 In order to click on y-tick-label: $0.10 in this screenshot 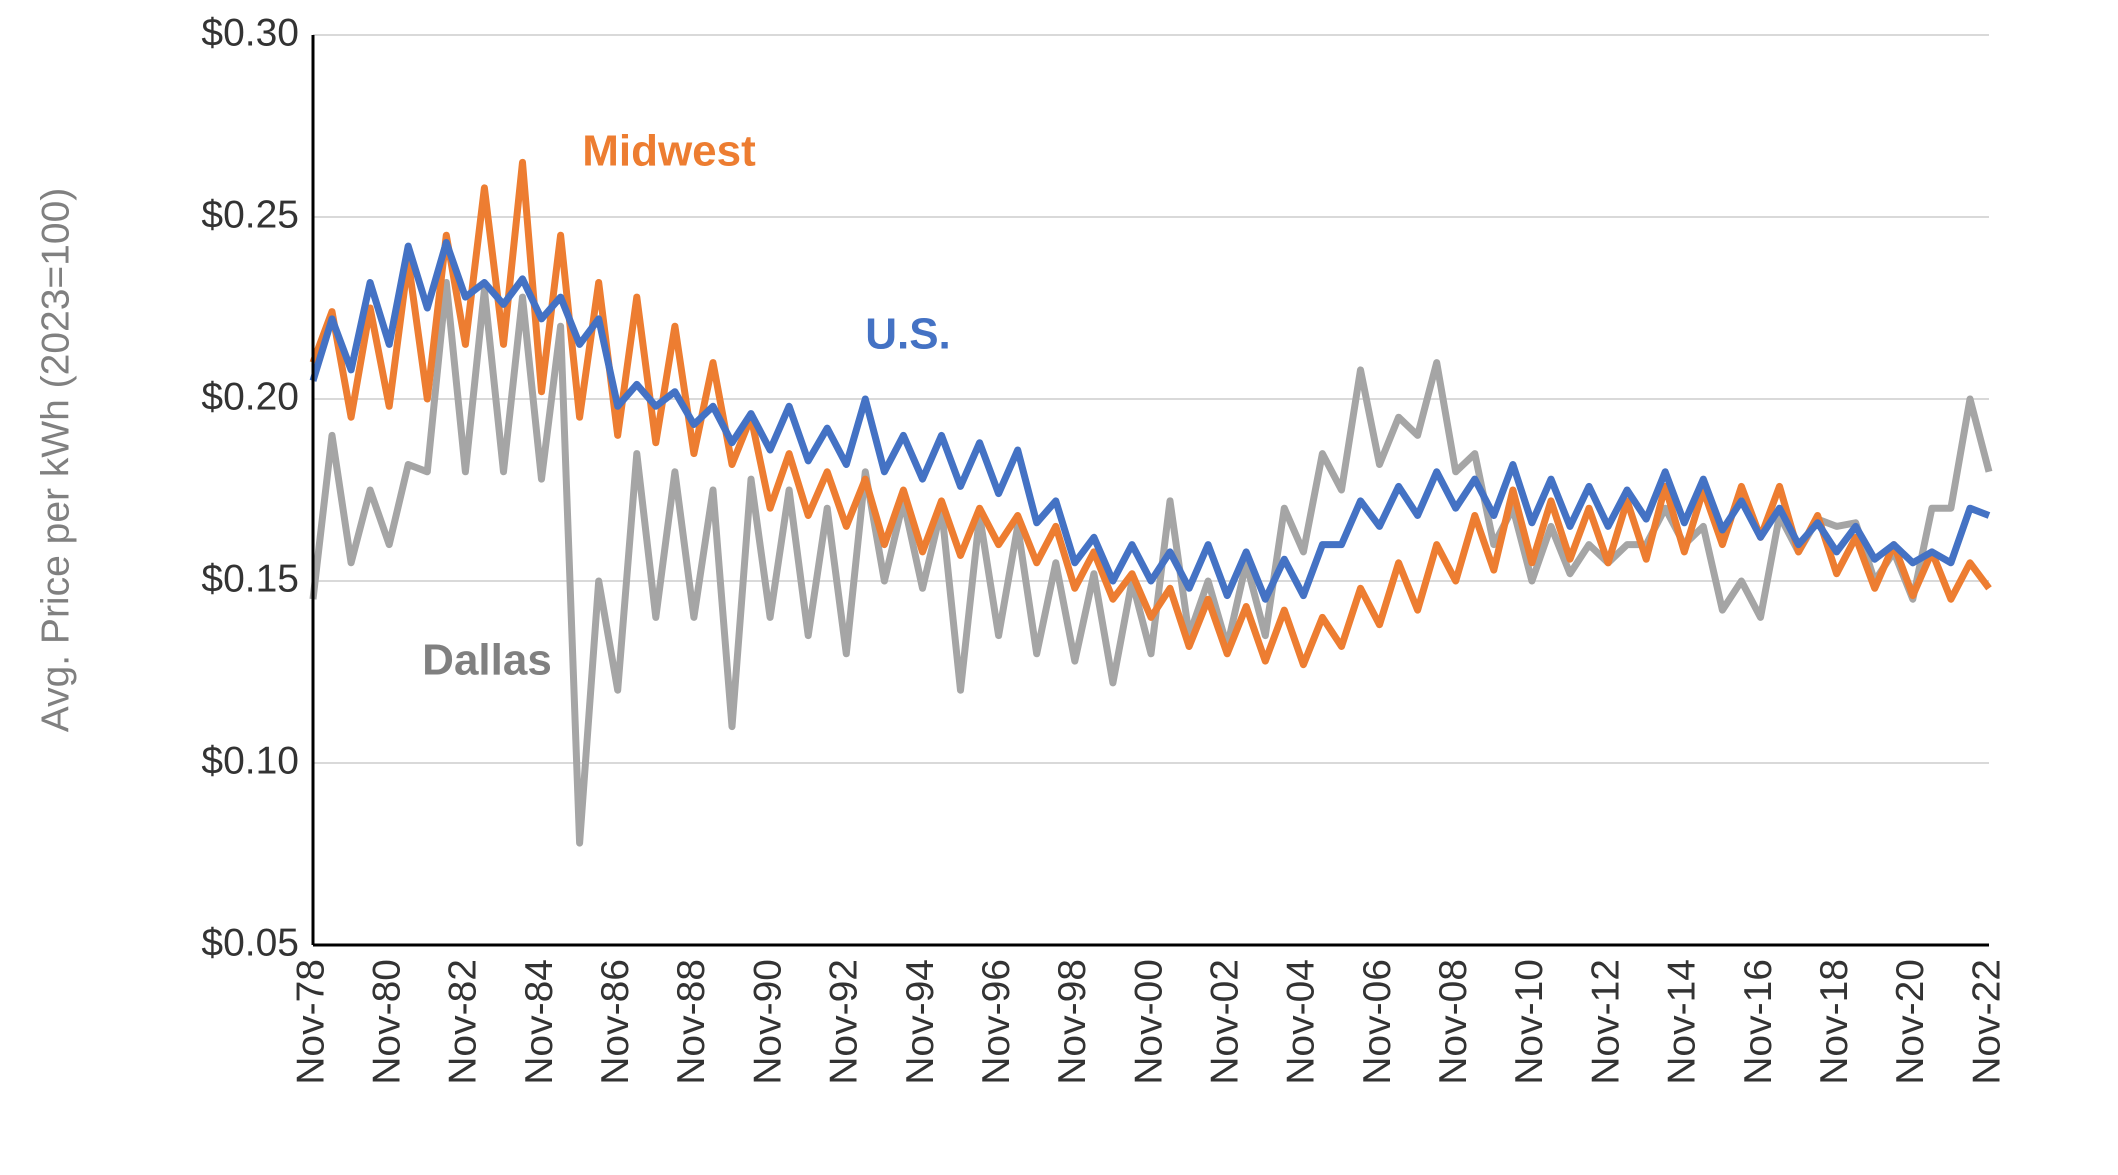, I will do `click(250, 760)`.